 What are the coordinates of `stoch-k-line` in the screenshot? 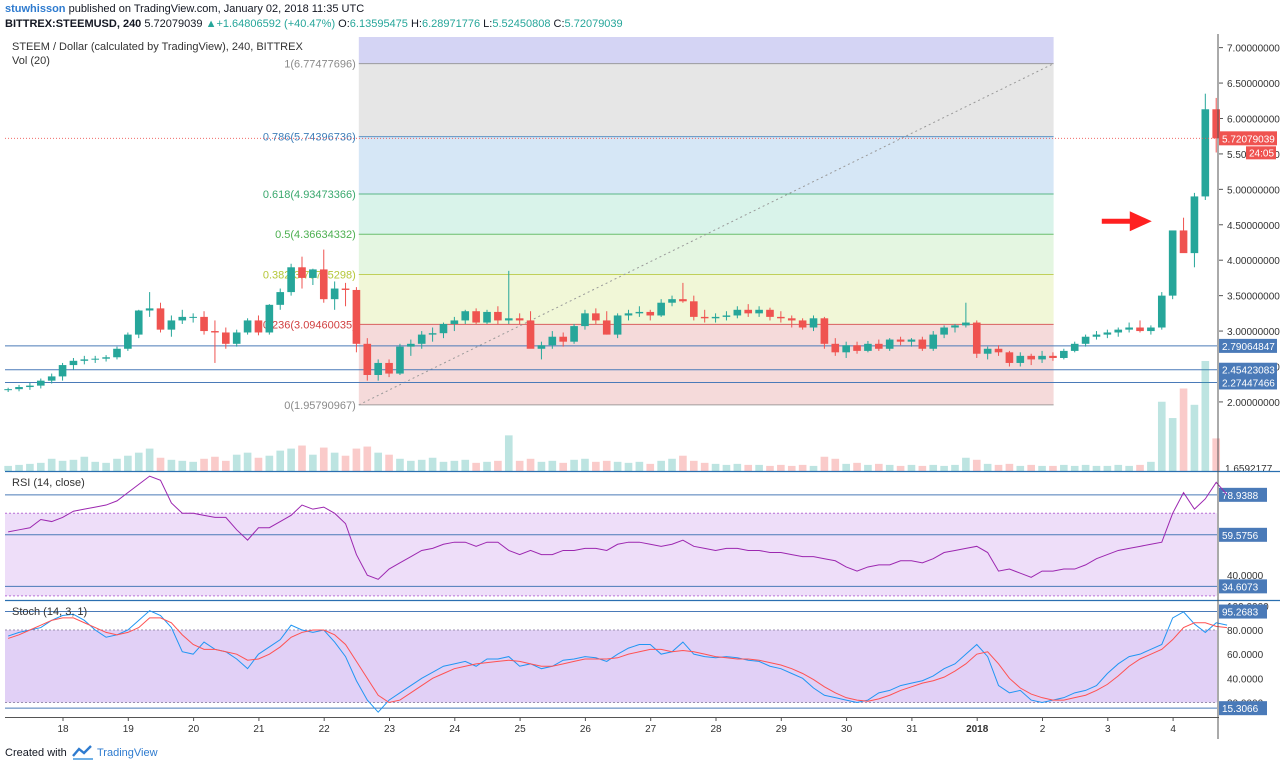 It's located at (617, 661).